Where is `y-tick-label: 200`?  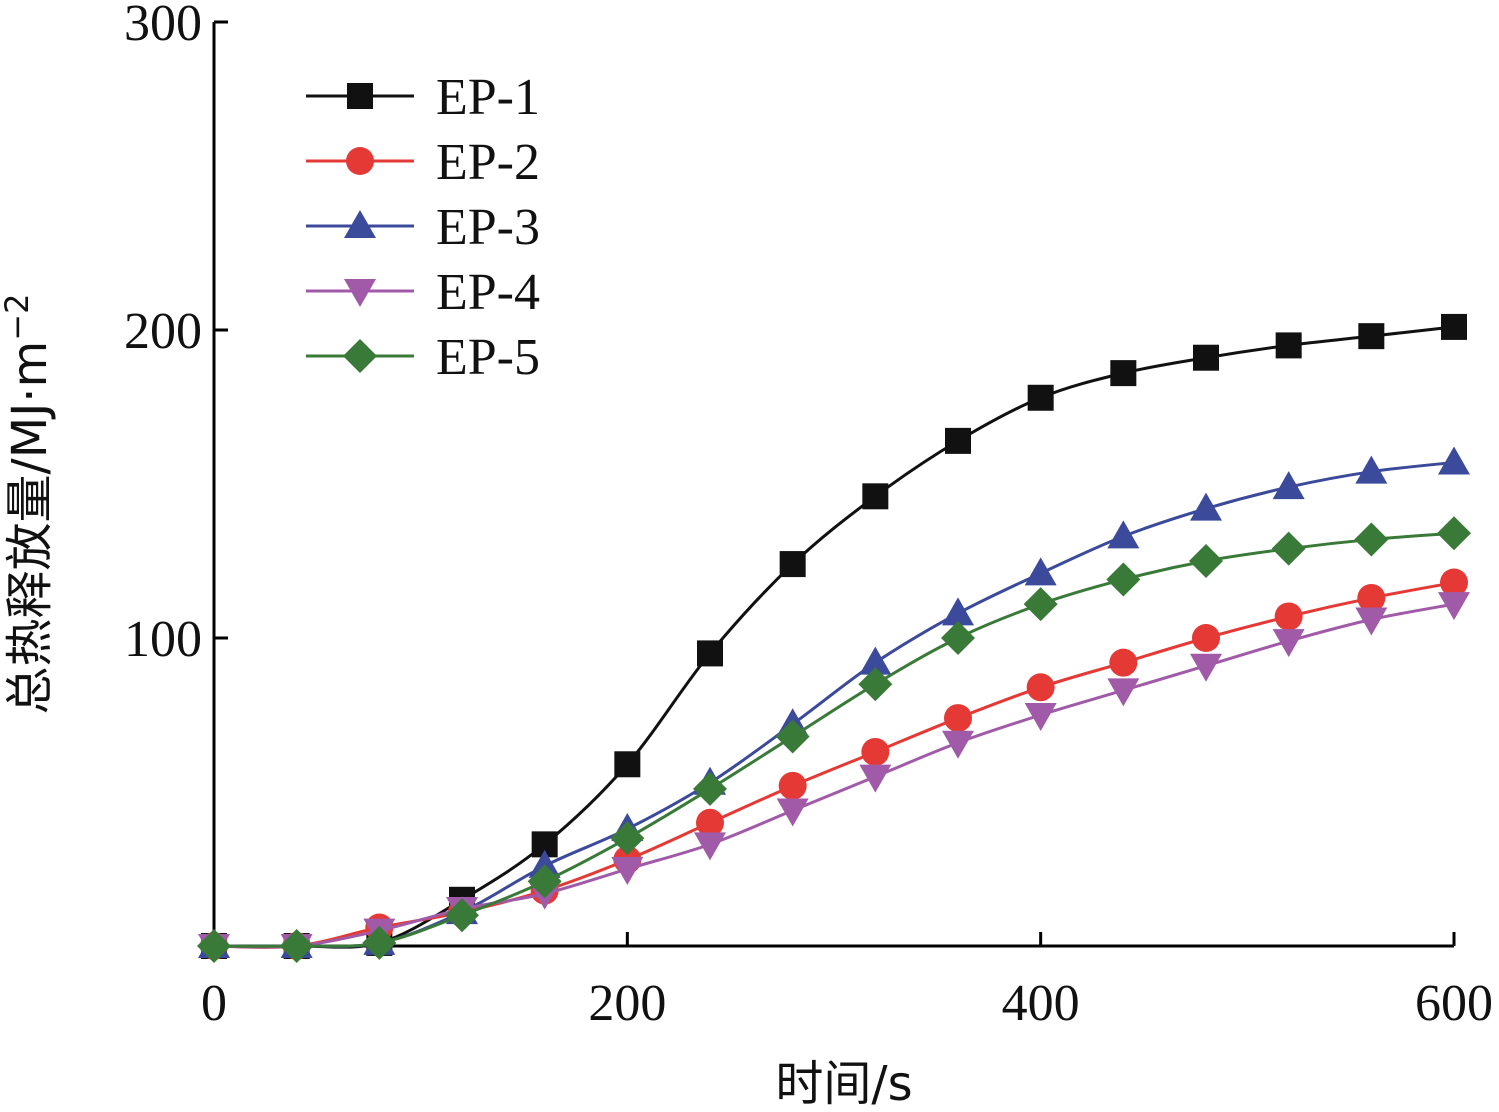
y-tick-label: 200 is located at coordinates (163, 331).